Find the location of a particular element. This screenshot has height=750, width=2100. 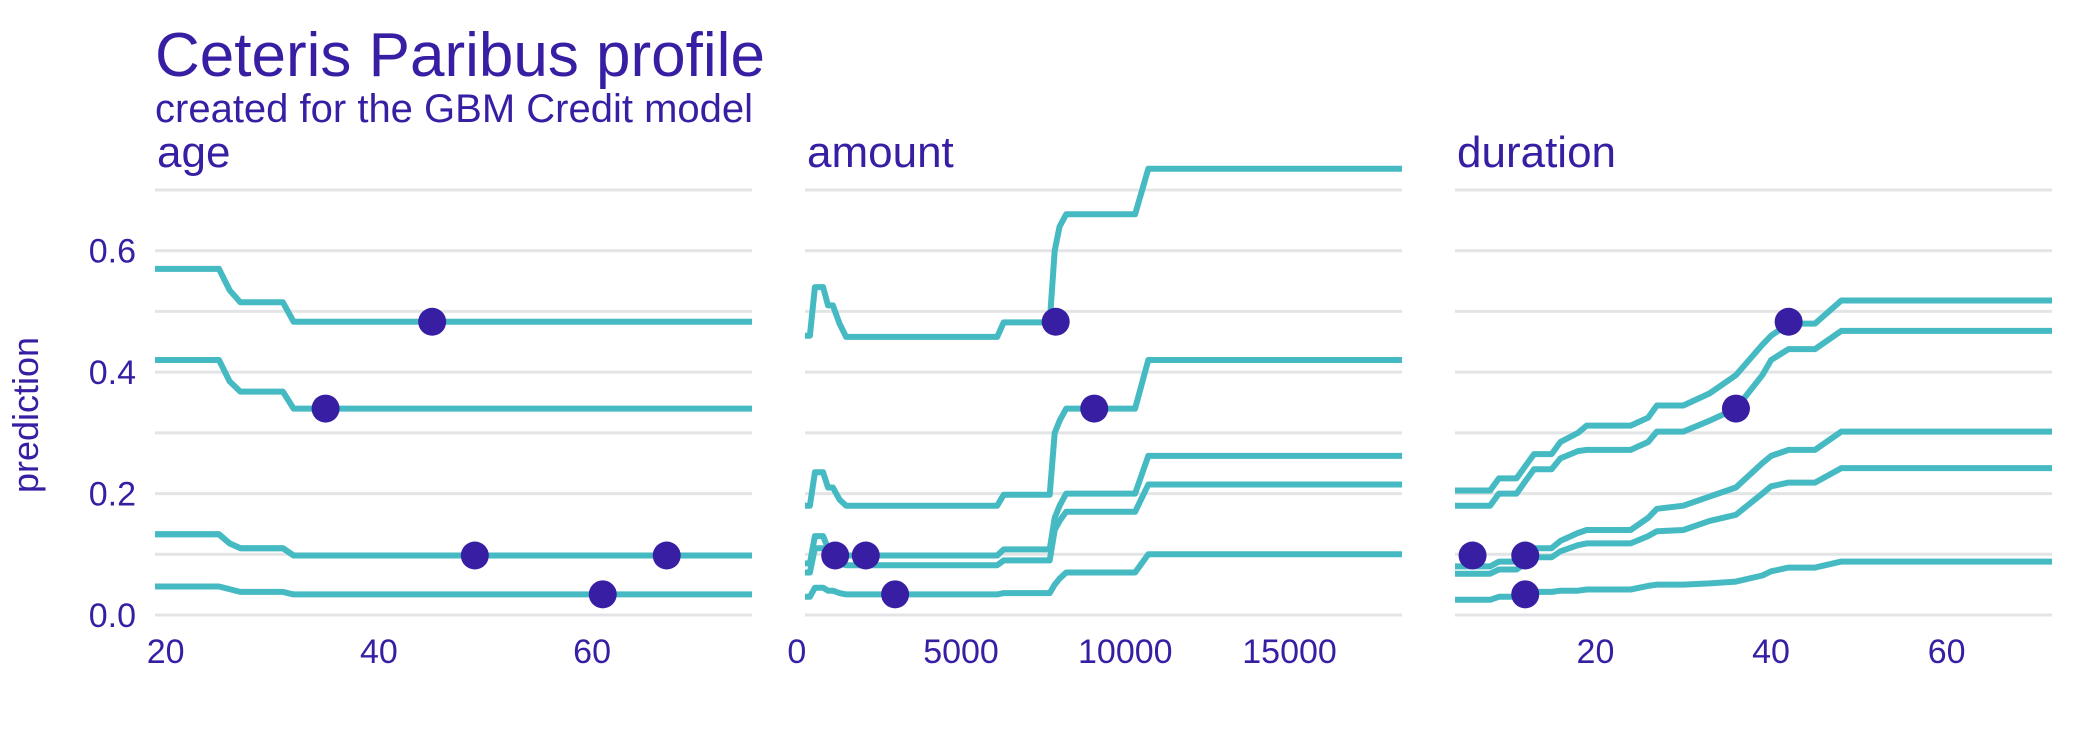

y-tick-label: 0.0 is located at coordinates (112, 616).